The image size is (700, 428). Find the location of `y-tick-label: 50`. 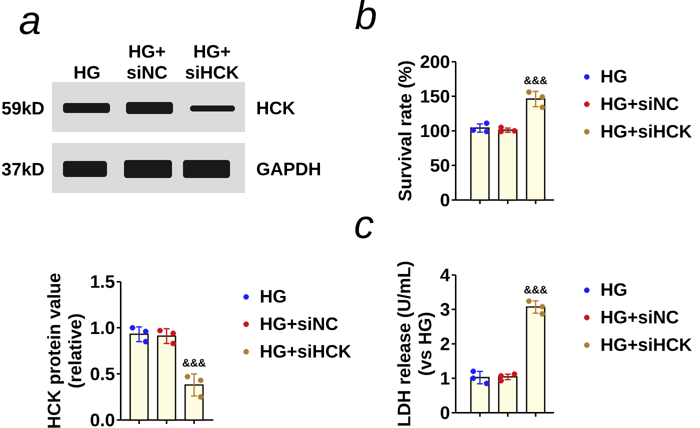

y-tick-label: 50 is located at coordinates (440, 165).